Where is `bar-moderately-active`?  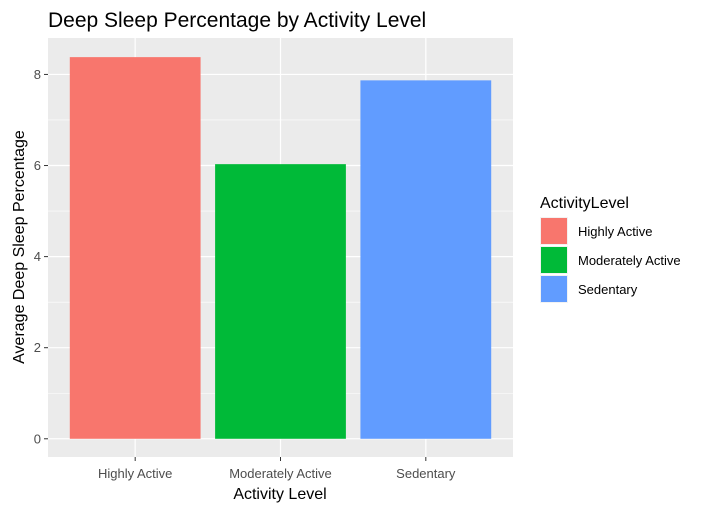
bar-moderately-active is located at coordinates (280, 301).